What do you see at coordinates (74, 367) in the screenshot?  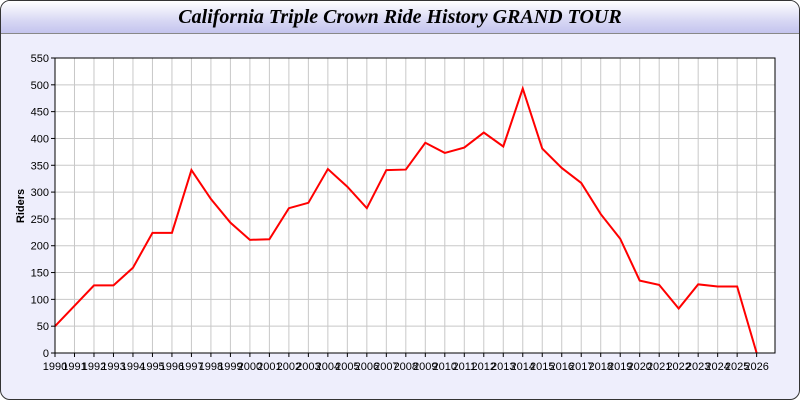 I see `x-tick-label: 1991` at bounding box center [74, 367].